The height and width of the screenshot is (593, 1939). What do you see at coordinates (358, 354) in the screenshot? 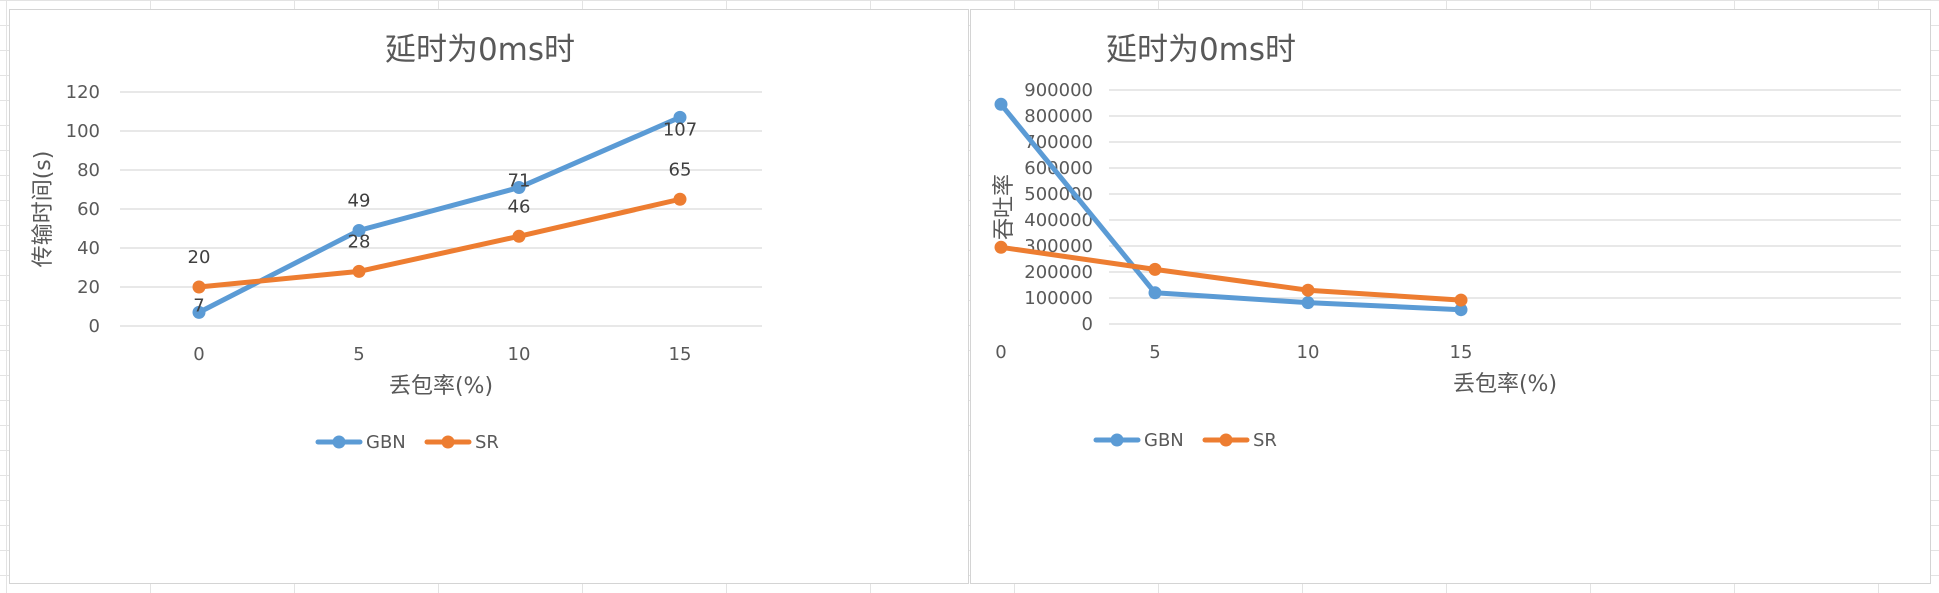
I see `x-tick-label-left: 5` at bounding box center [358, 354].